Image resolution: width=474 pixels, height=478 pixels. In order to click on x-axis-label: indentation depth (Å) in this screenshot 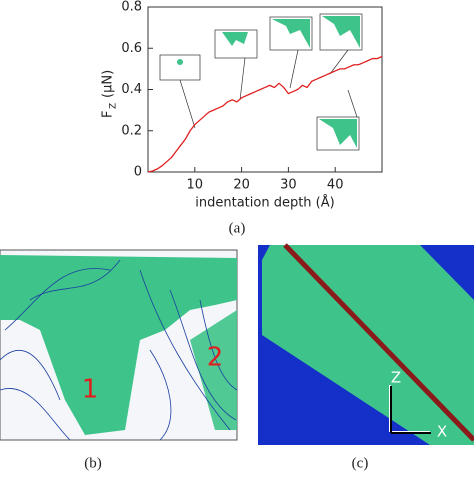, I will do `click(264, 203)`.